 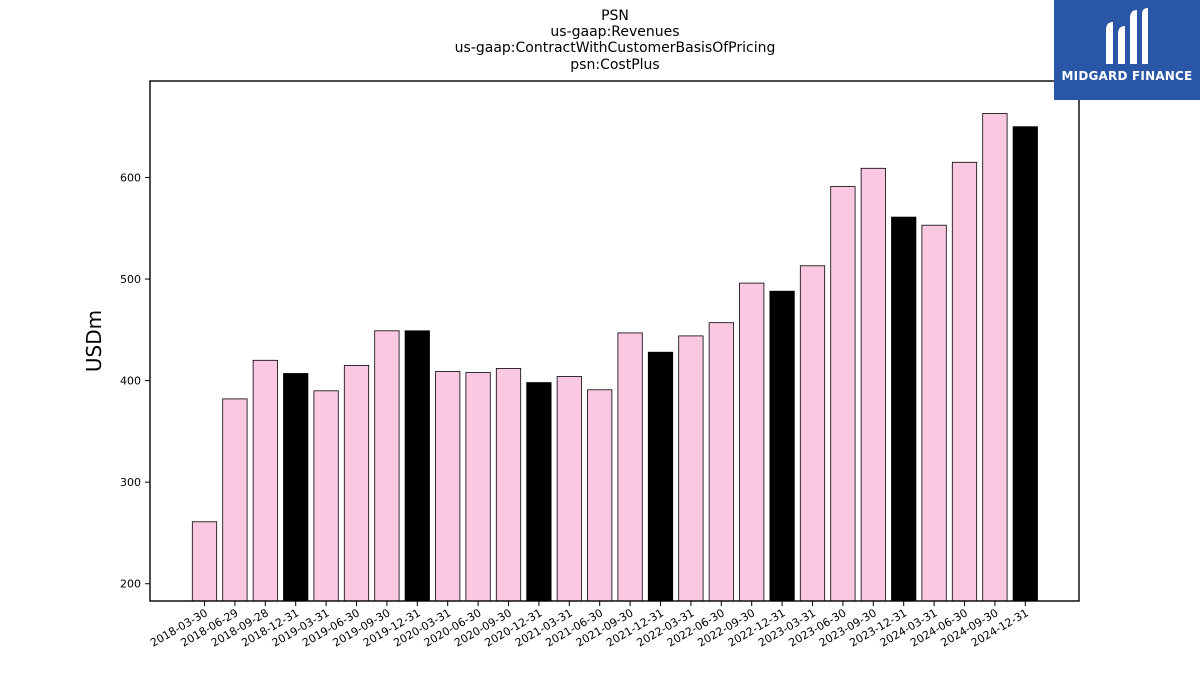 What do you see at coordinates (1127, 76) in the screenshot?
I see `logo-text: MIDGARD FINANCE` at bounding box center [1127, 76].